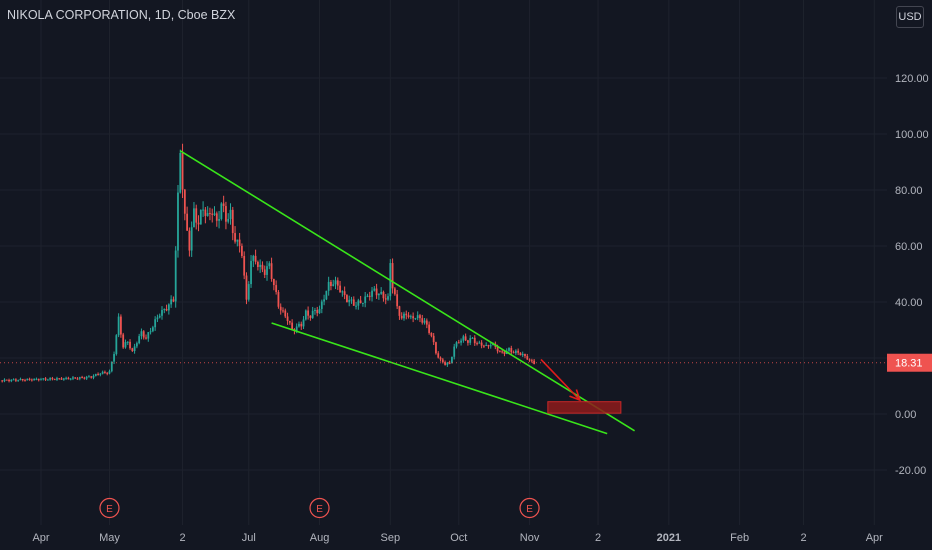 The height and width of the screenshot is (550, 932). Describe the element at coordinates (575, 395) in the screenshot. I see `arrow-head` at that location.